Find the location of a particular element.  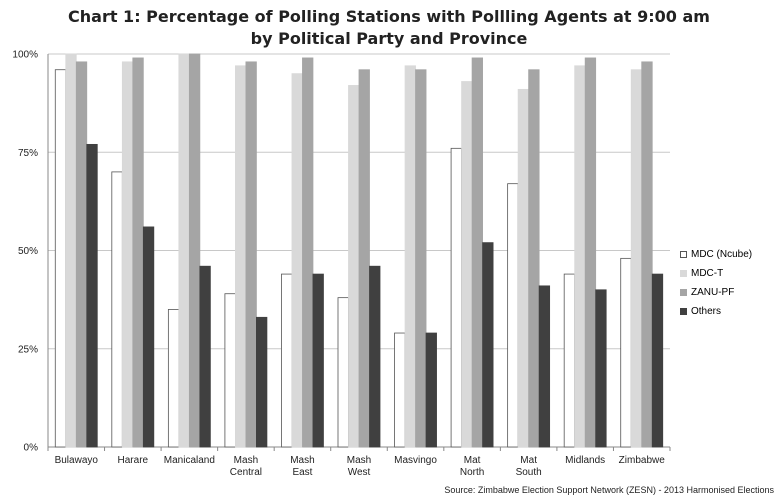

y-tick-label: 100% is located at coordinates (25, 55).